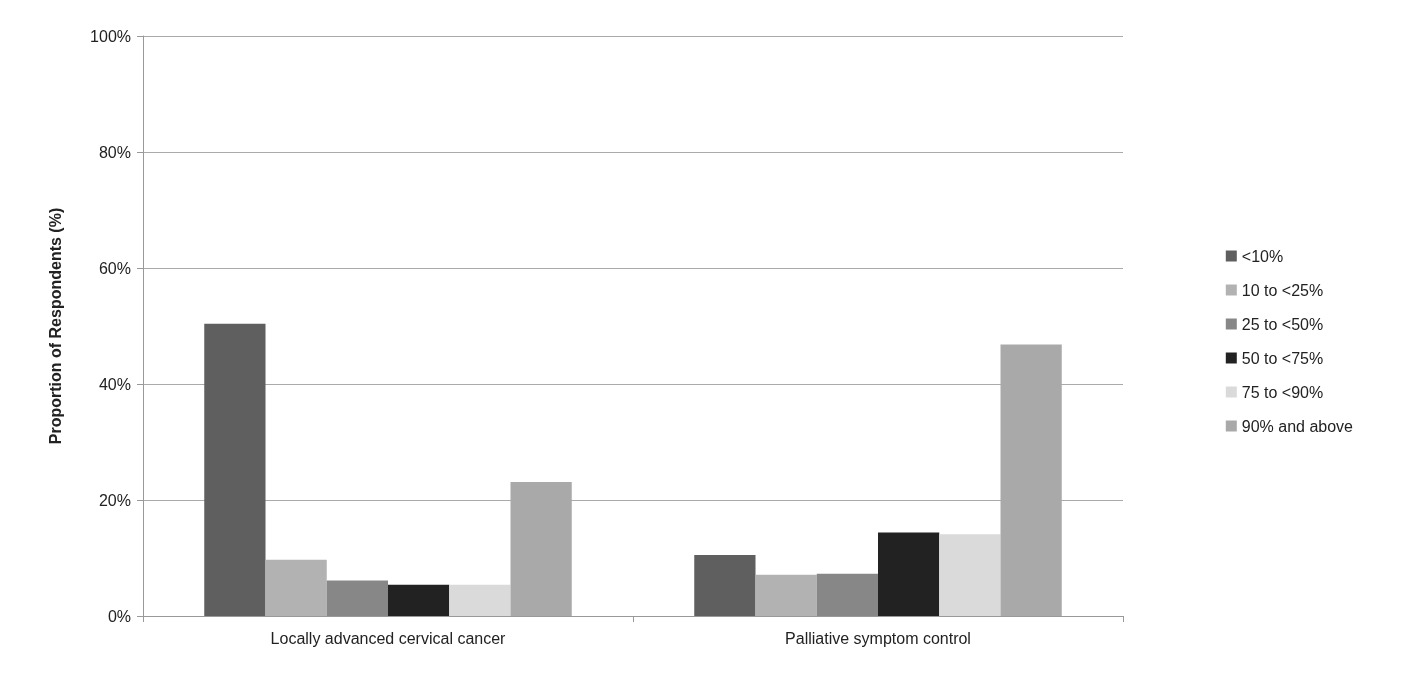  I want to click on y-tick-label: 80%, so click(114, 152).